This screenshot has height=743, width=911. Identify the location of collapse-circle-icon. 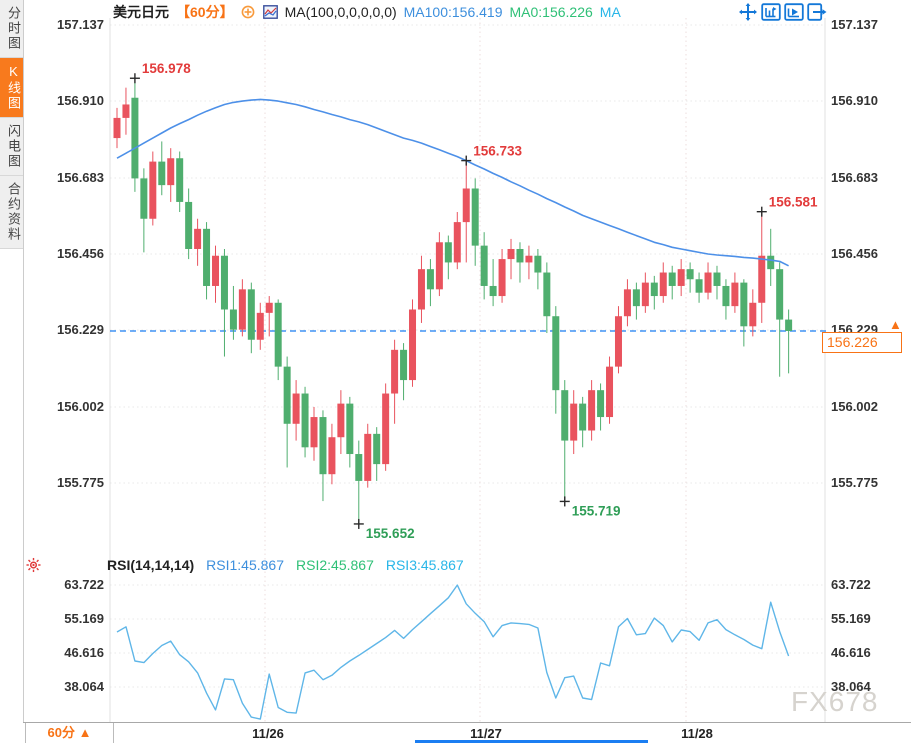
(248, 12).